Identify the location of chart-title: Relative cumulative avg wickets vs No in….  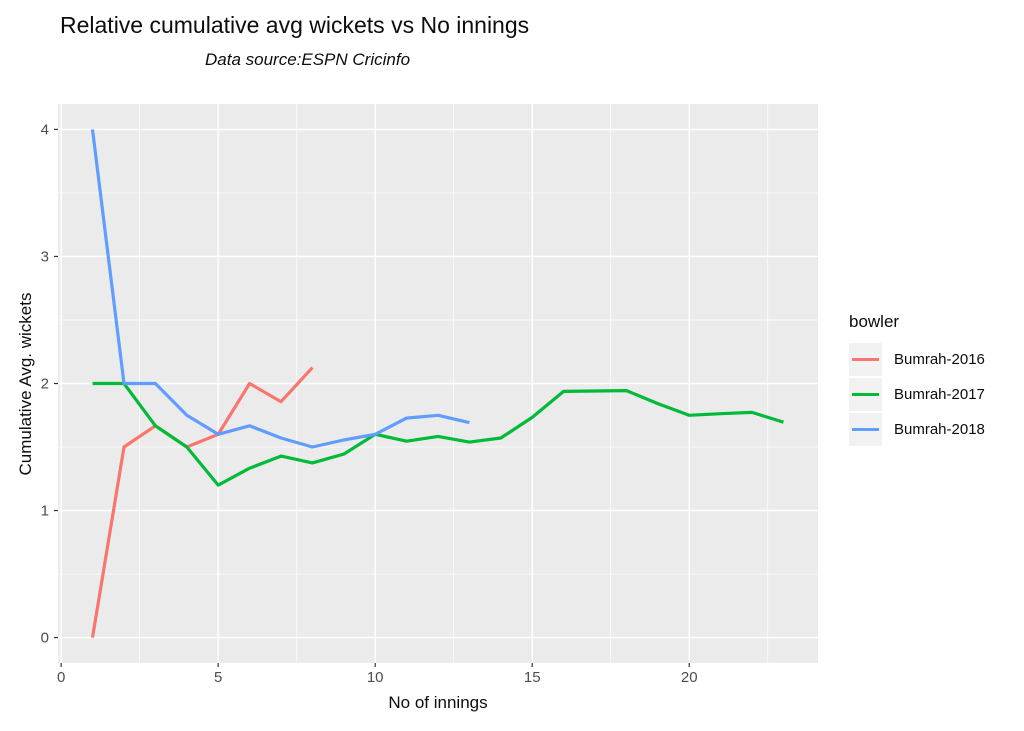
(295, 25).